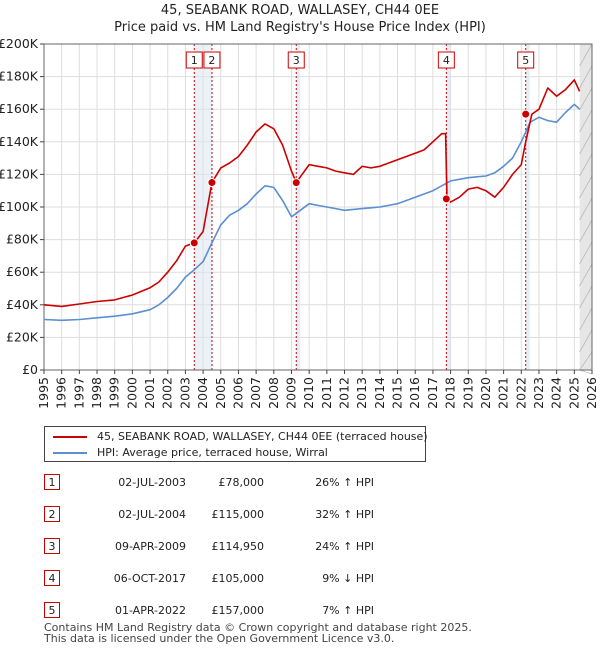  I want to click on x-tick-label: 2010, so click(308, 393).